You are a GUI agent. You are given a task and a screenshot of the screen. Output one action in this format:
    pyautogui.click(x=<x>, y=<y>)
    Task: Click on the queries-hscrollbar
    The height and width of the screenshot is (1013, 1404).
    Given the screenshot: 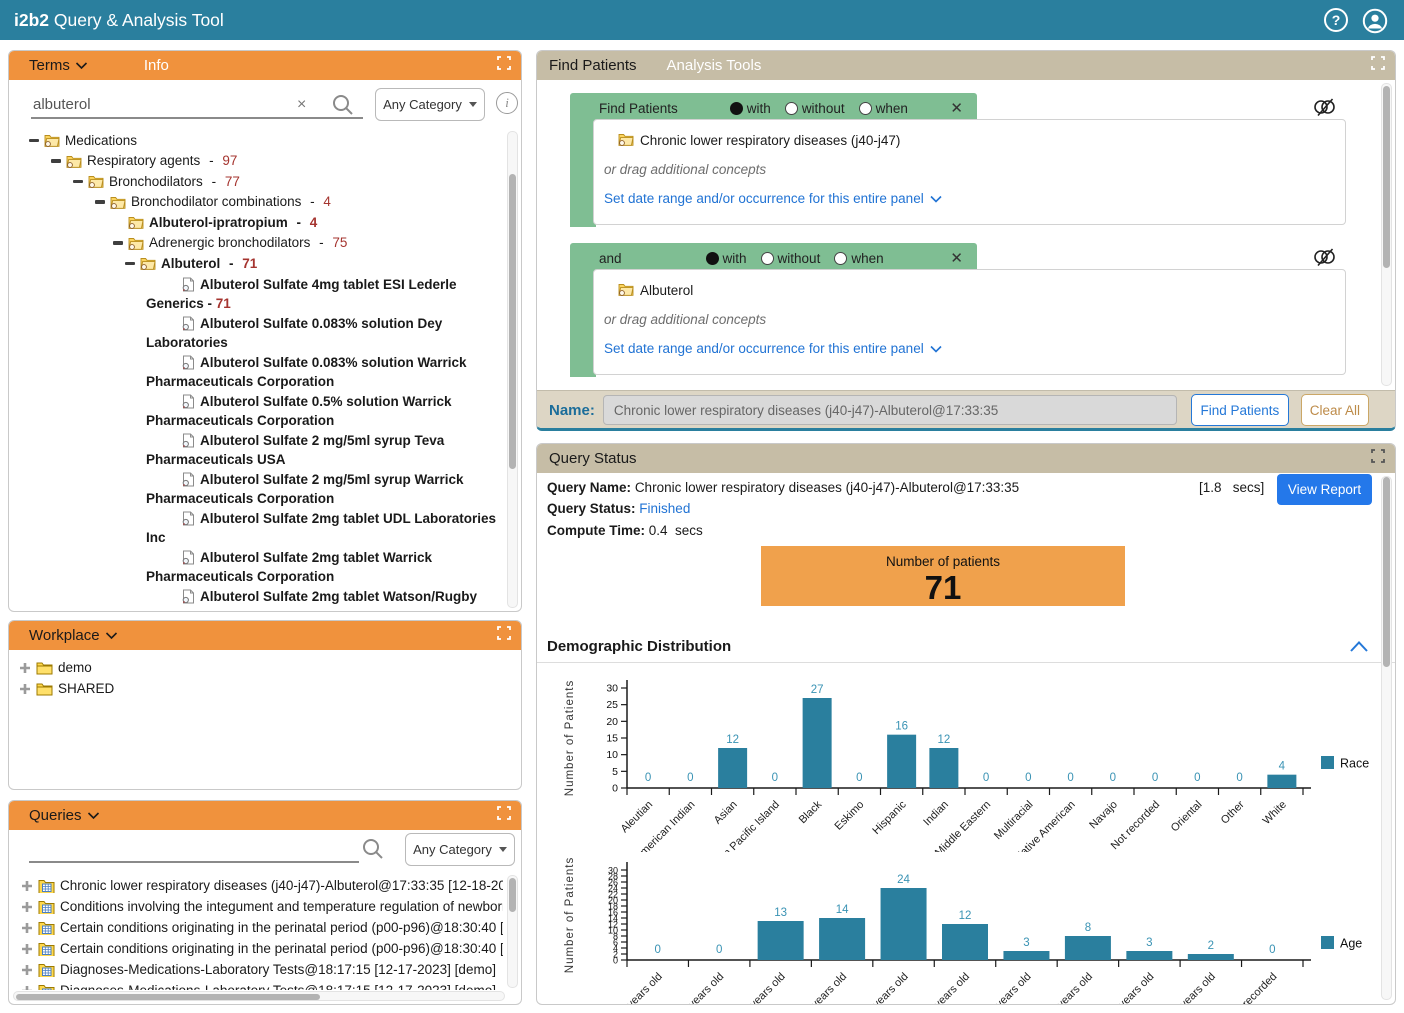 What is the action you would take?
    pyautogui.click(x=259, y=996)
    